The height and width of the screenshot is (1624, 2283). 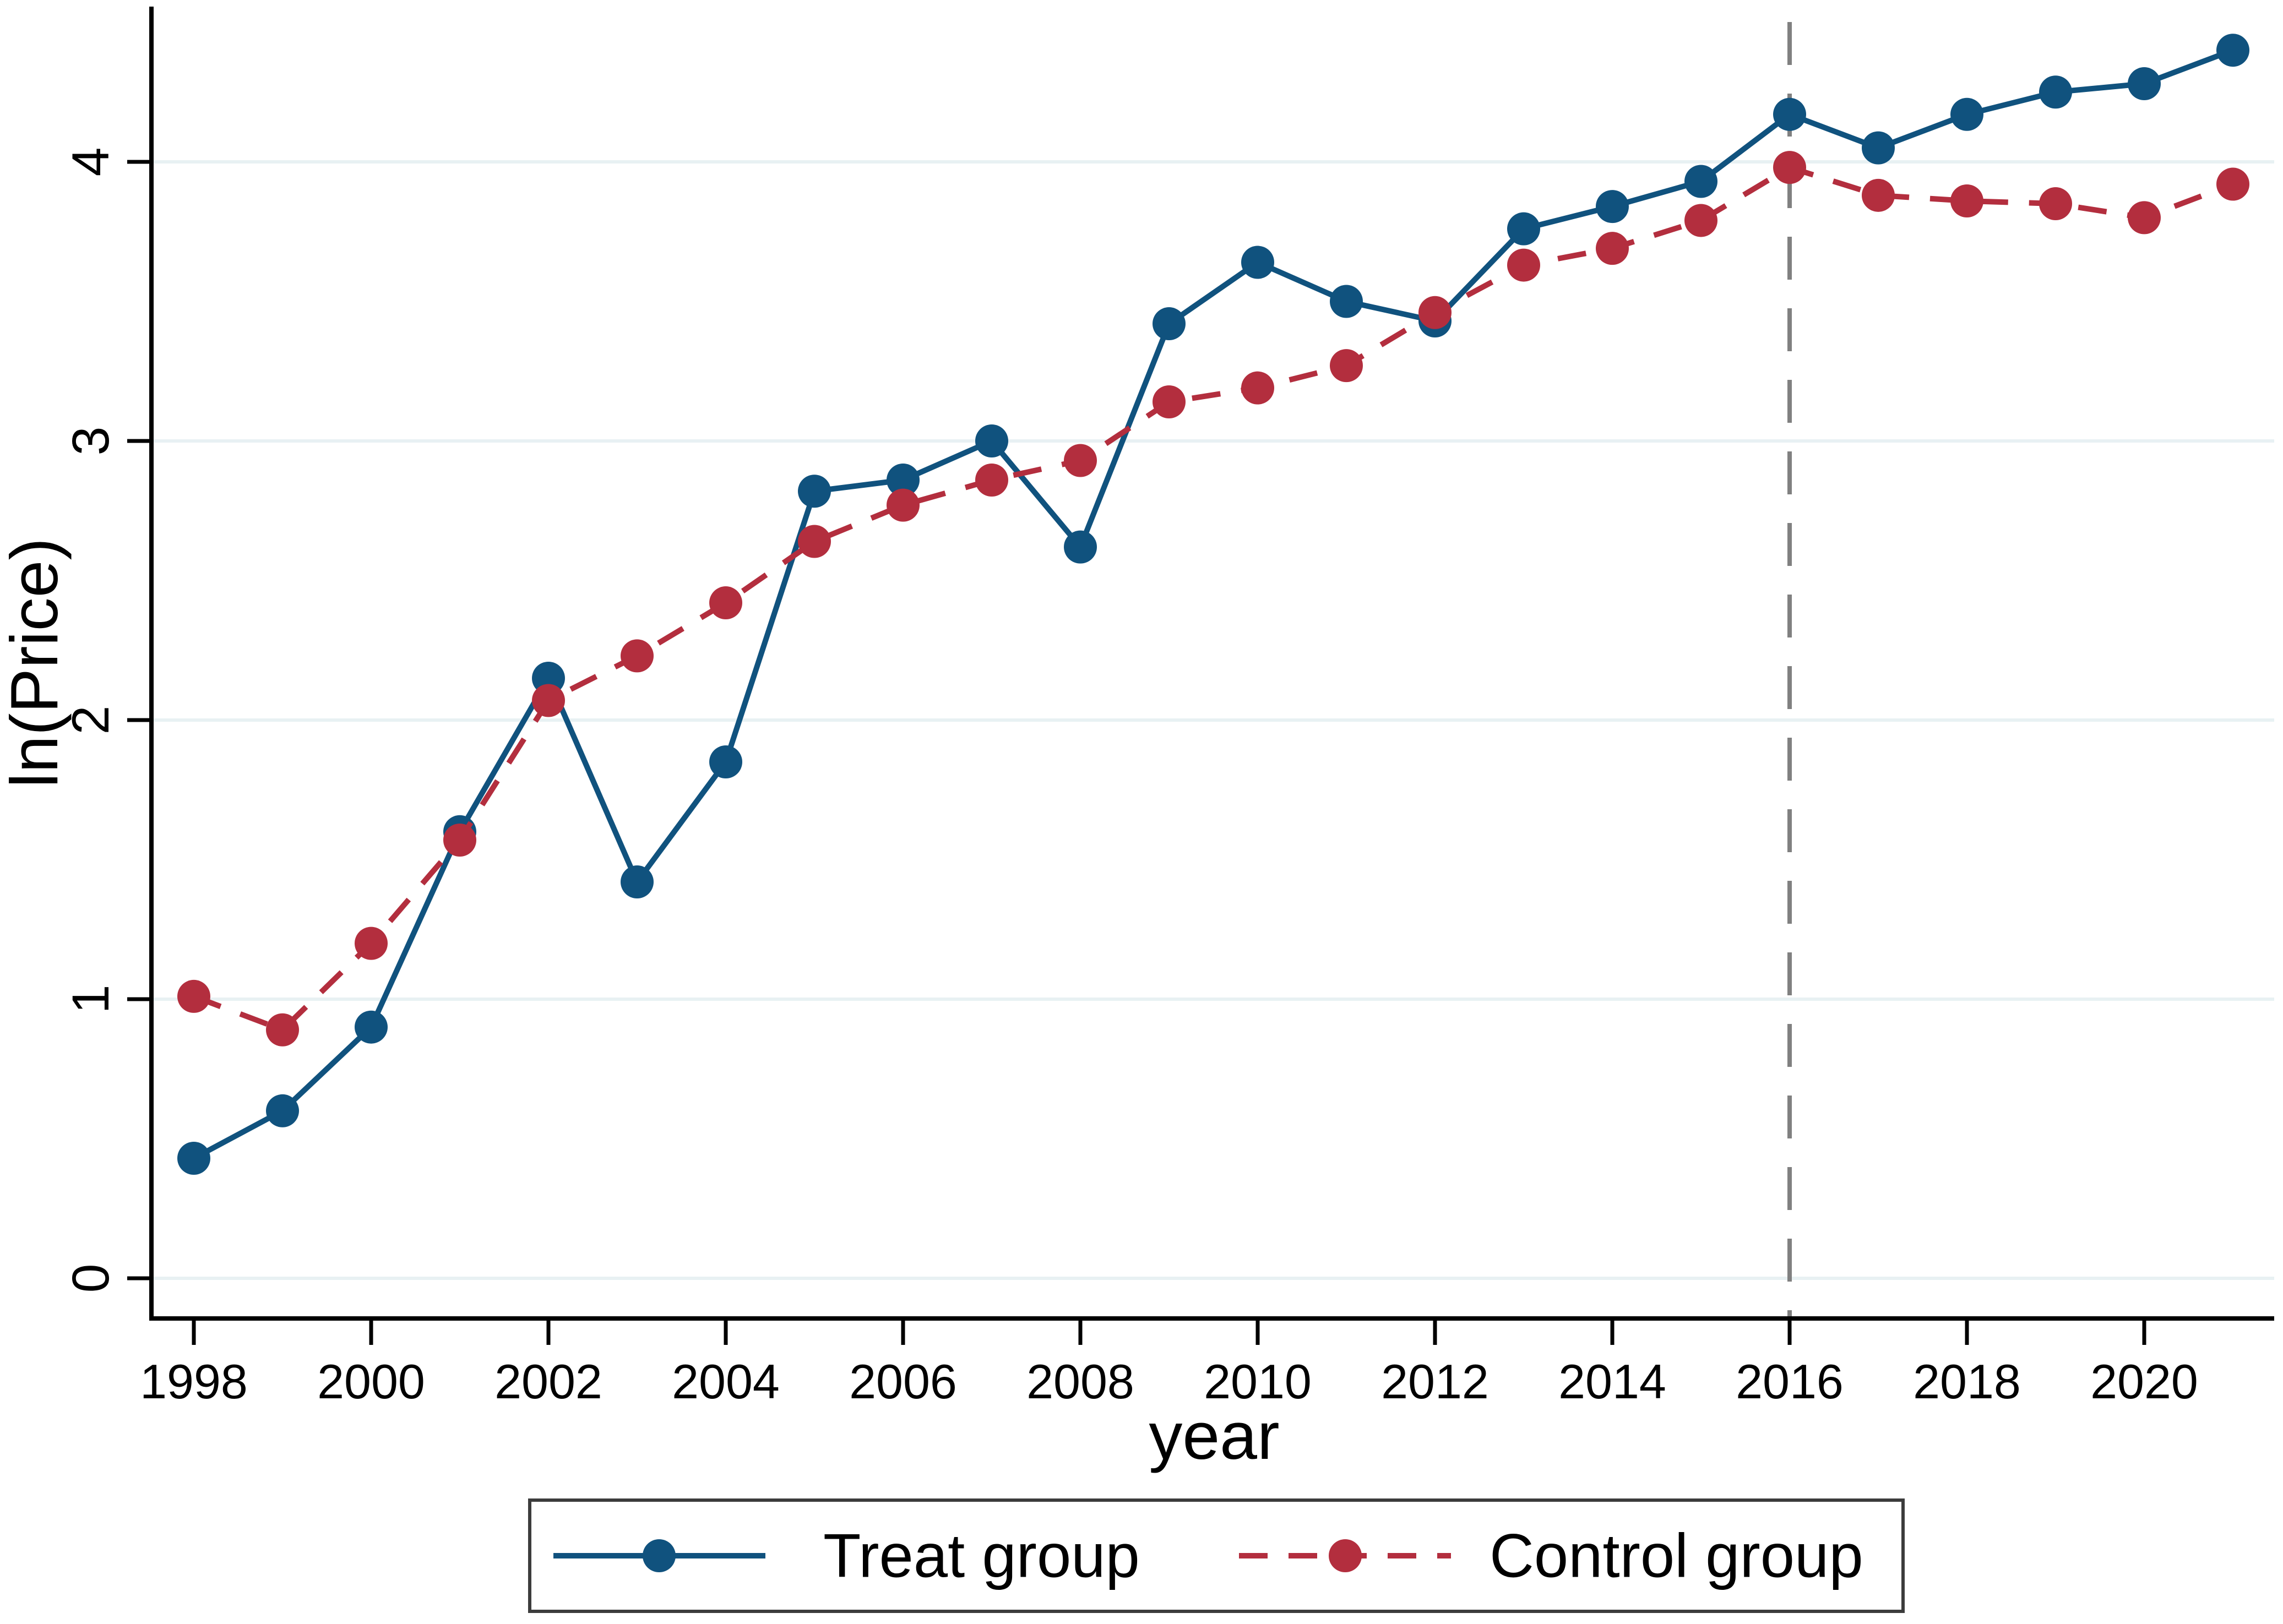 What do you see at coordinates (91, 1278) in the screenshot?
I see `y-tick-label-0: 0` at bounding box center [91, 1278].